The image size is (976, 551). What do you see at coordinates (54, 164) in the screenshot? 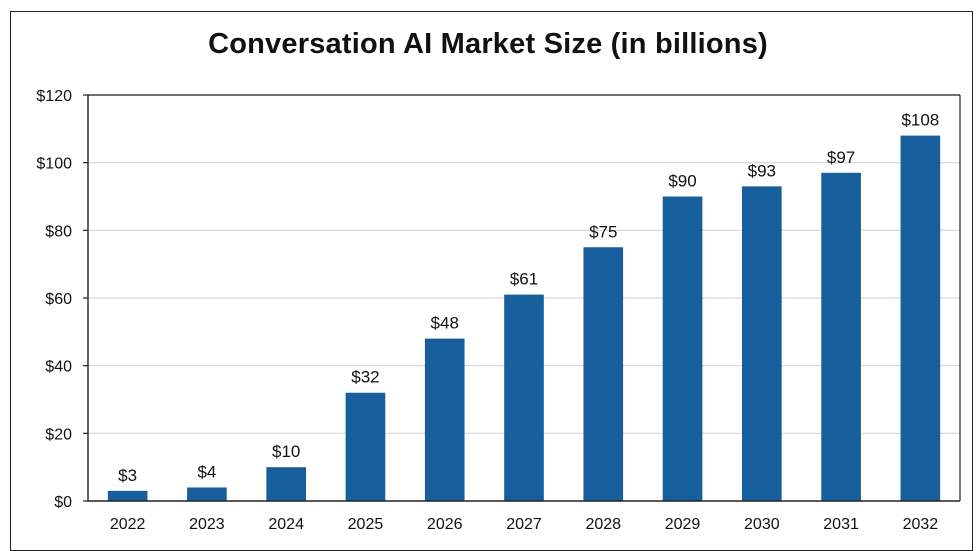
I see `y-tick-label: $100` at bounding box center [54, 164].